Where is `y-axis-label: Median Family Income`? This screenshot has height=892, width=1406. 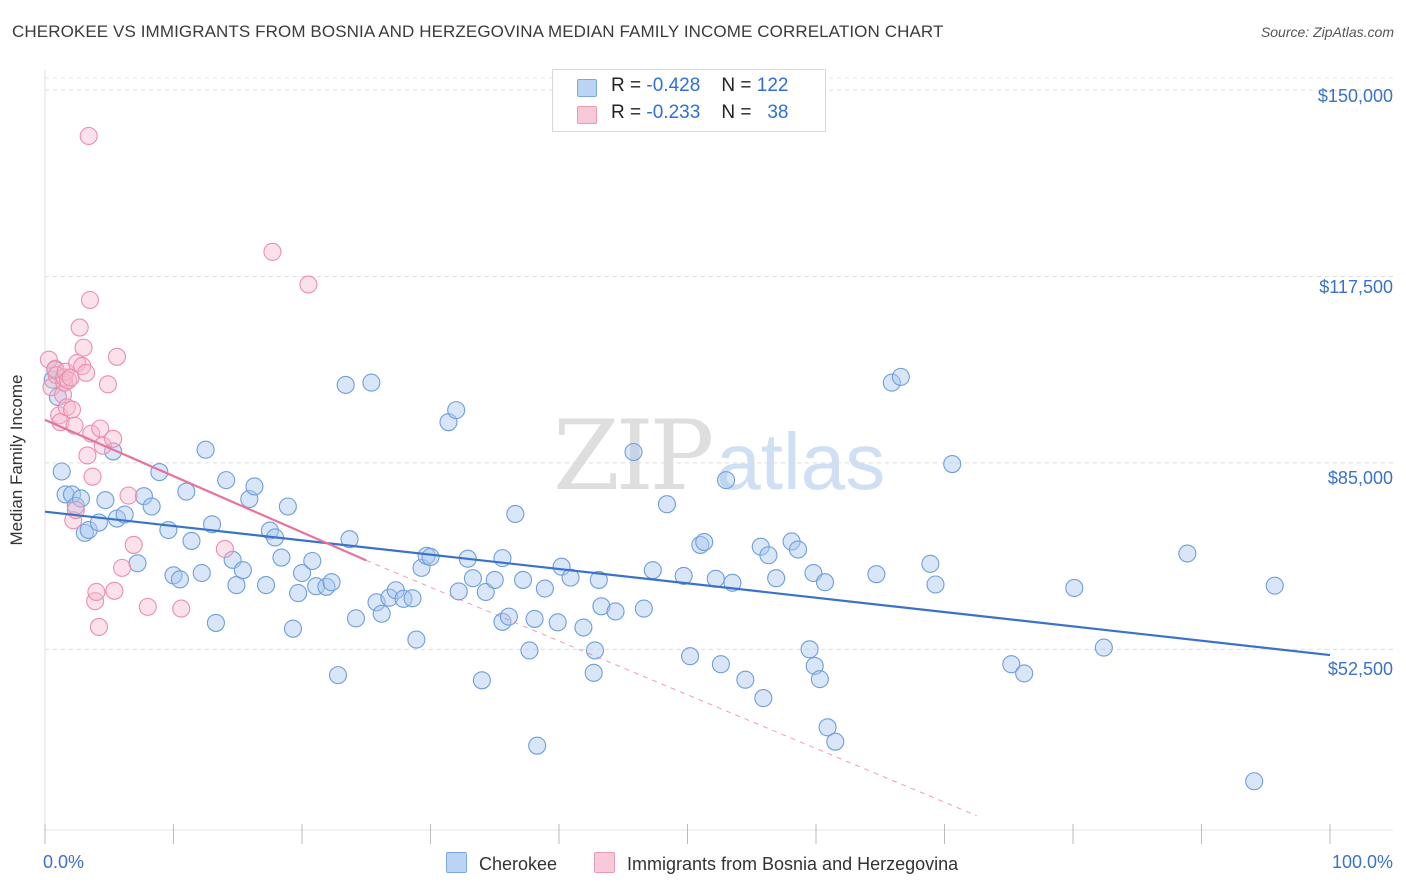
y-axis-label: Median Family Income is located at coordinates (16, 460).